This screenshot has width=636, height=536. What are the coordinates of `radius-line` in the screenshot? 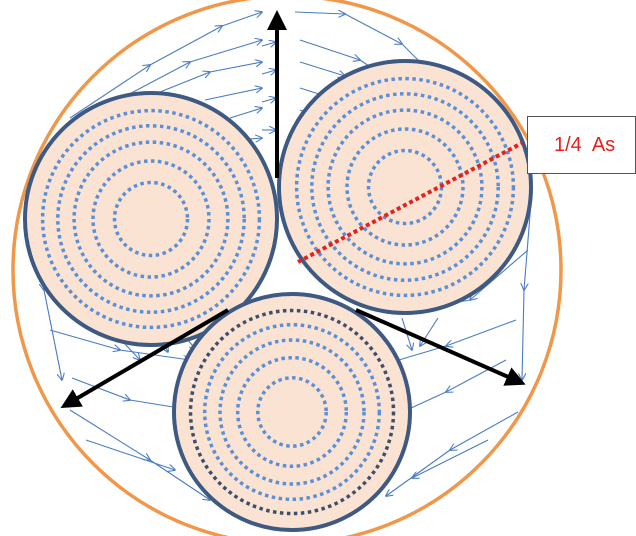 It's located at (410, 202).